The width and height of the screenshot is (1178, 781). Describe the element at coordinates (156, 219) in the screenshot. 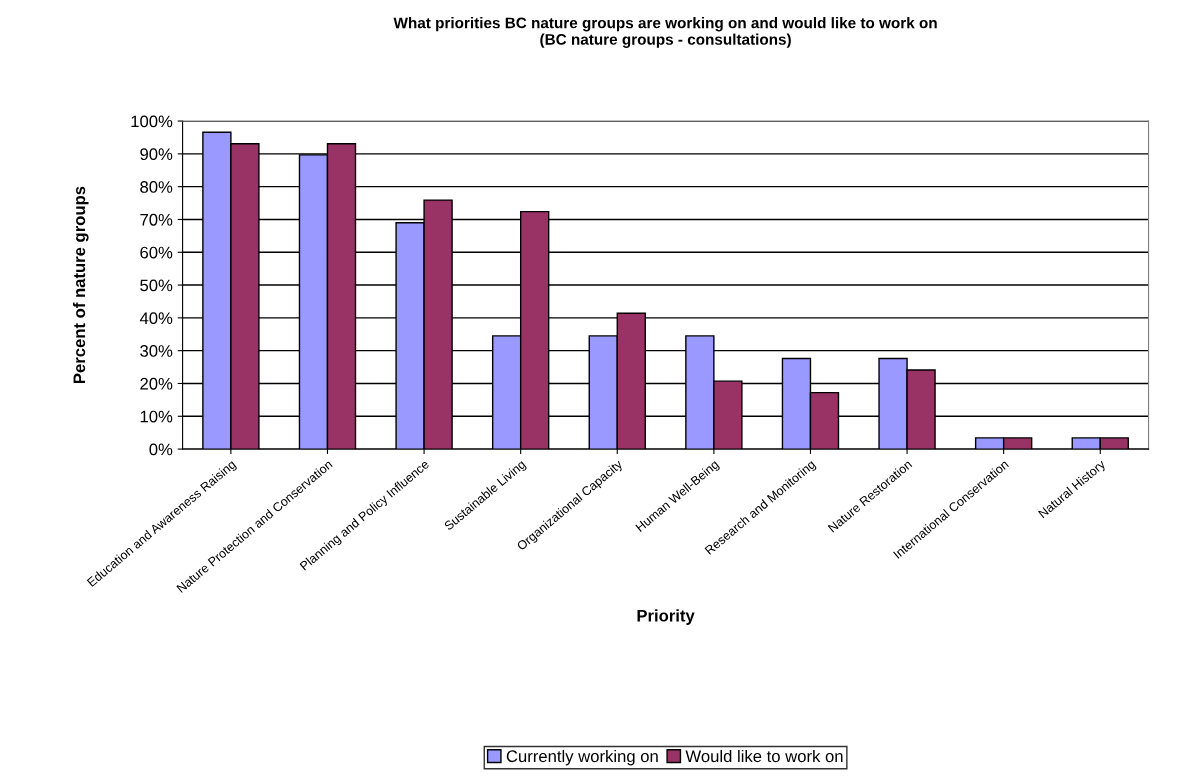

I see `y-tick-label: 70%` at that location.